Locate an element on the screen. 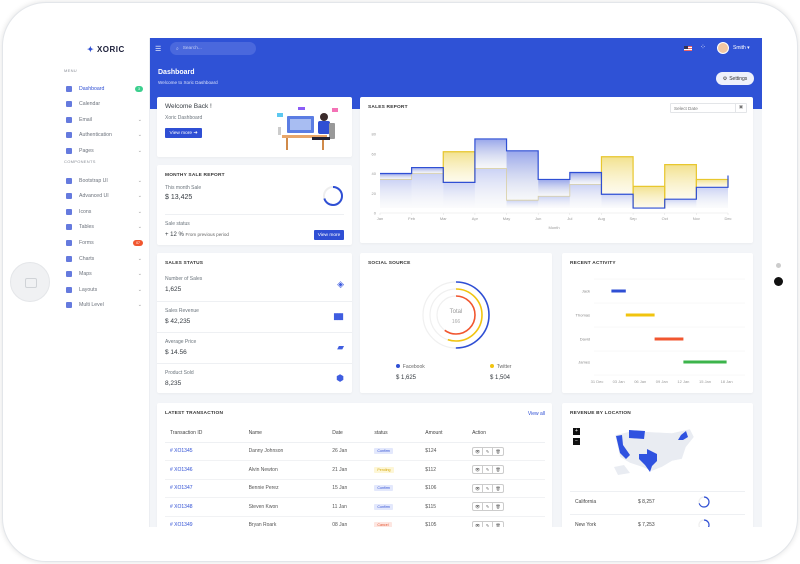  sidebar-item-calendar: Calendar is located at coordinates (105, 104).